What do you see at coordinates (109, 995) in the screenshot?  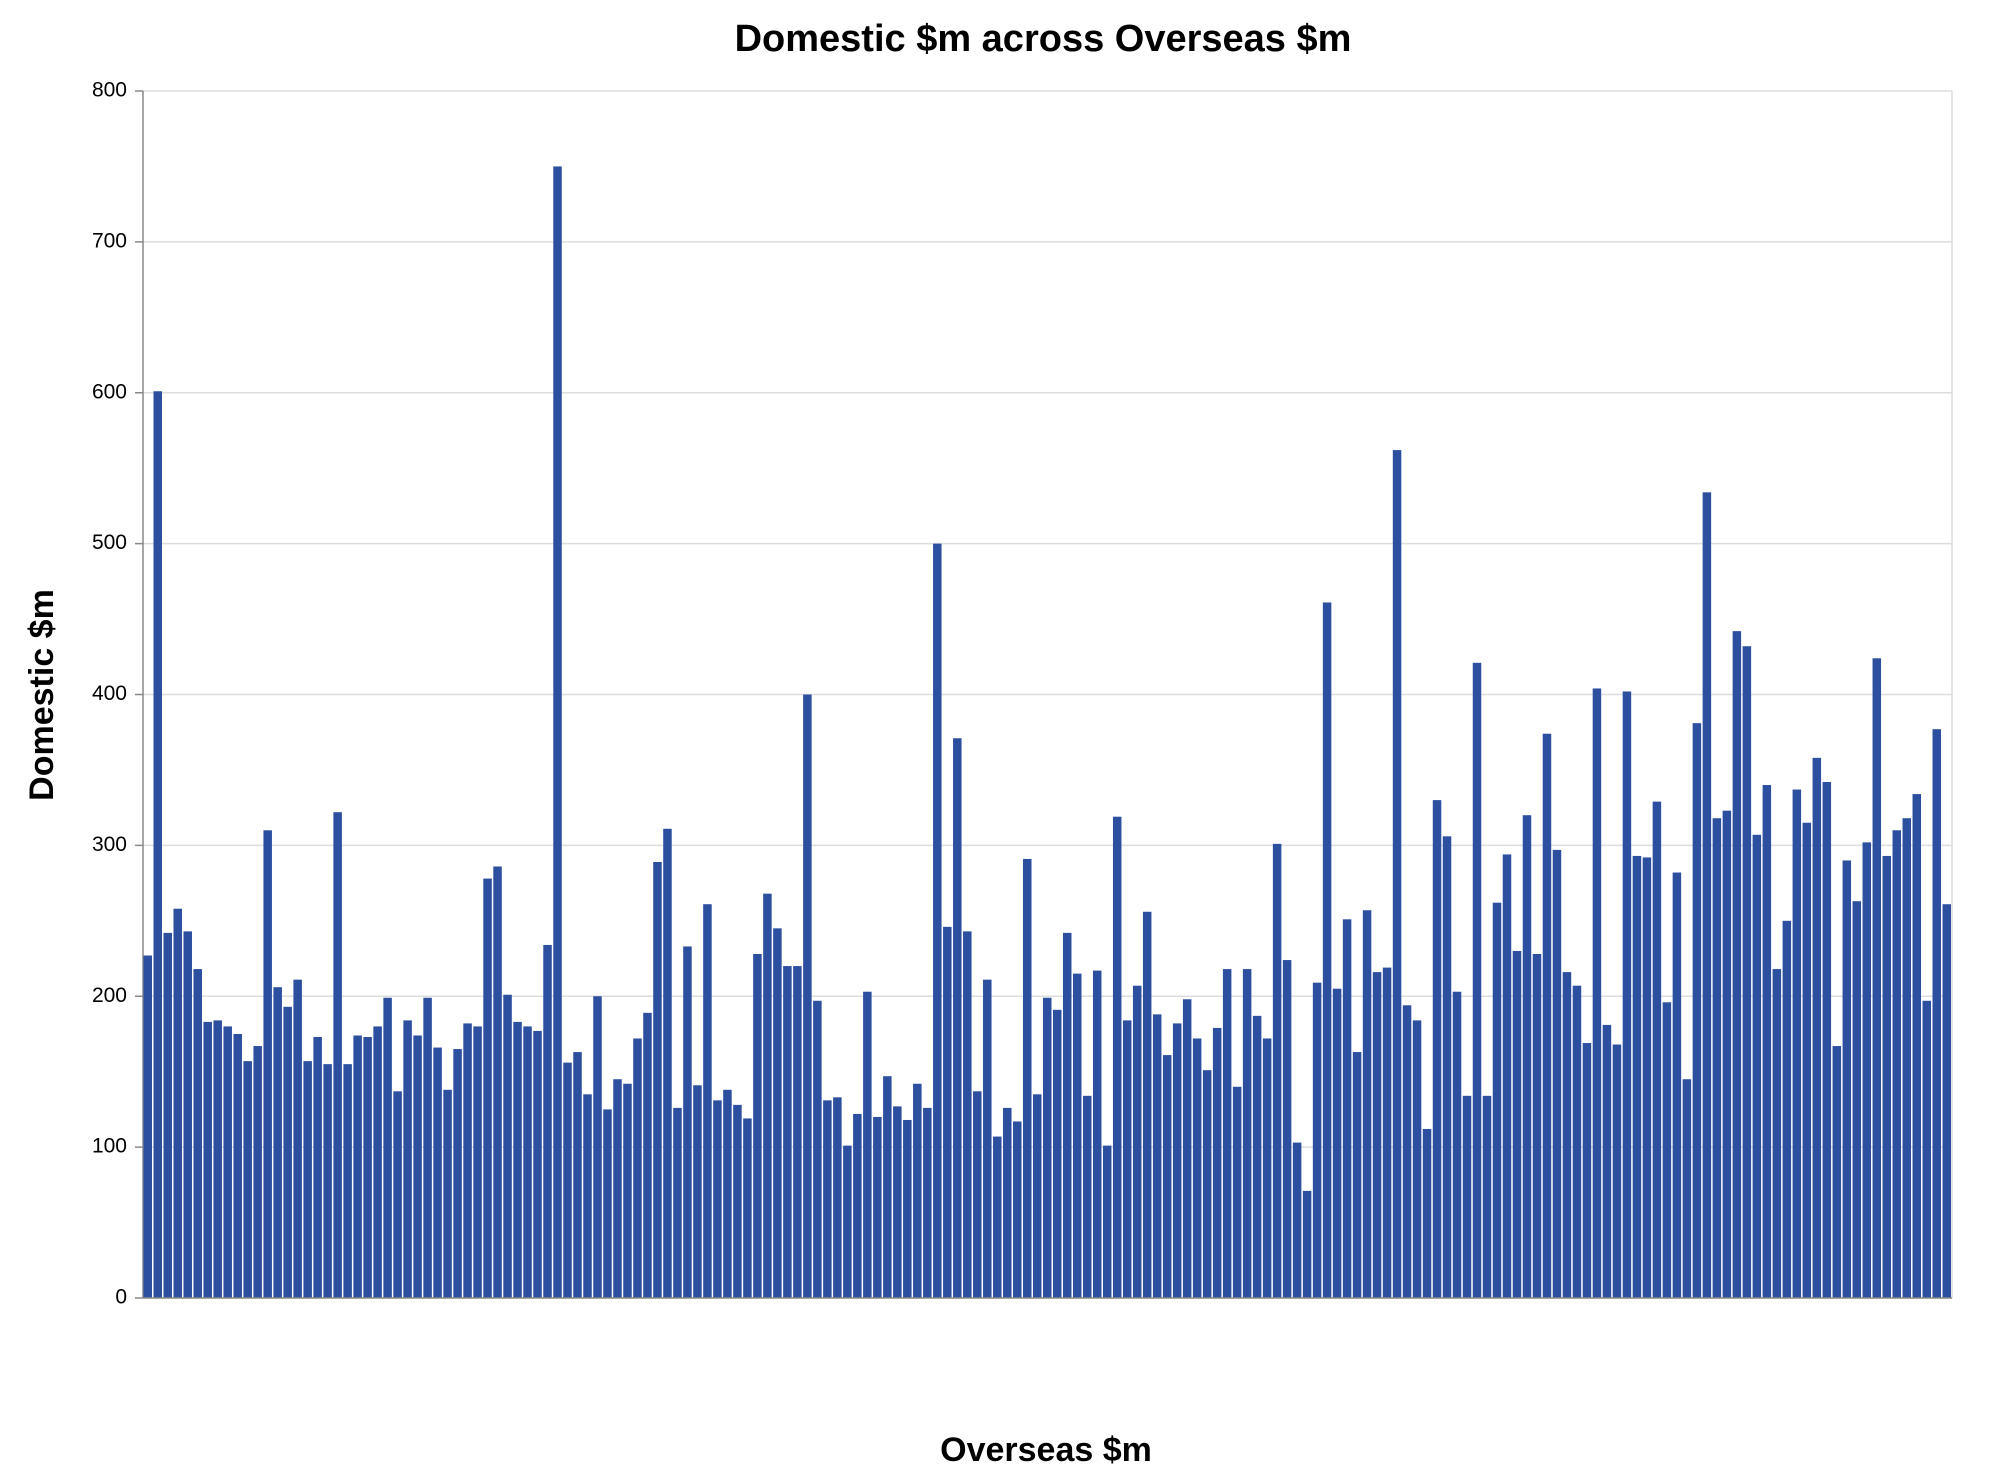 I see `y-tick-label: 200` at bounding box center [109, 995].